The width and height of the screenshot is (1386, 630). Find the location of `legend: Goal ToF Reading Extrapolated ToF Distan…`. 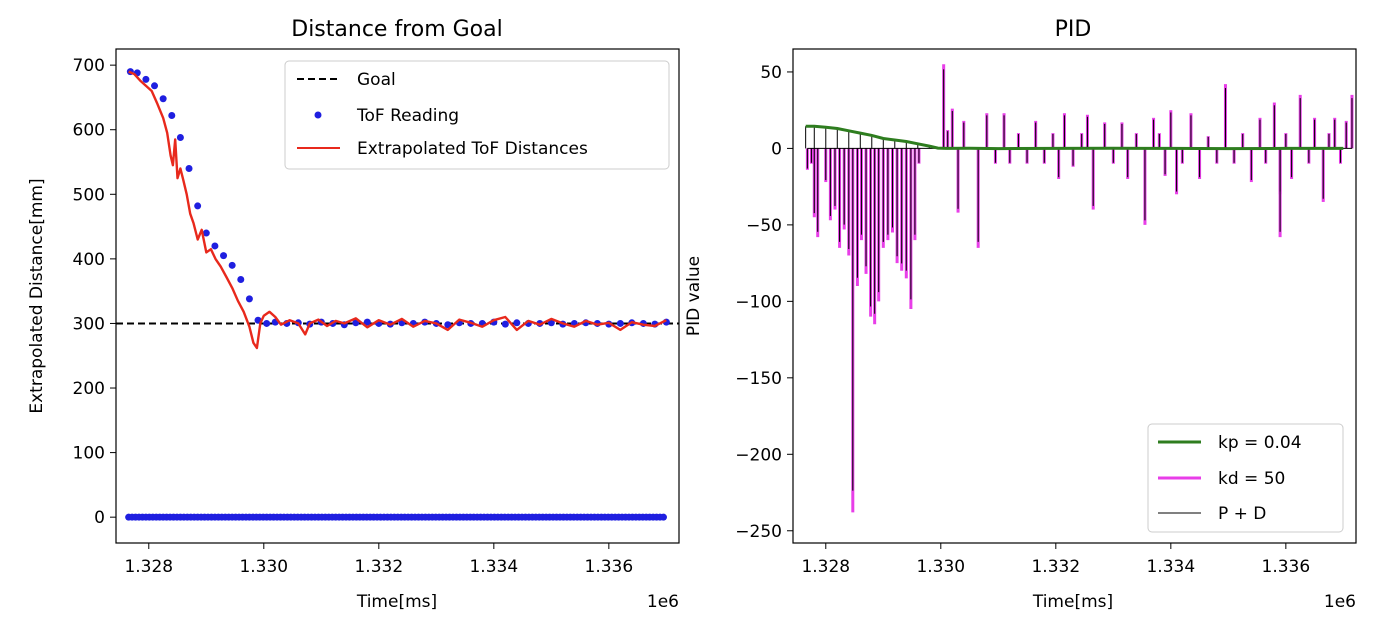

legend: Goal ToF Reading Extrapolated ToF Distan… is located at coordinates (477, 115).